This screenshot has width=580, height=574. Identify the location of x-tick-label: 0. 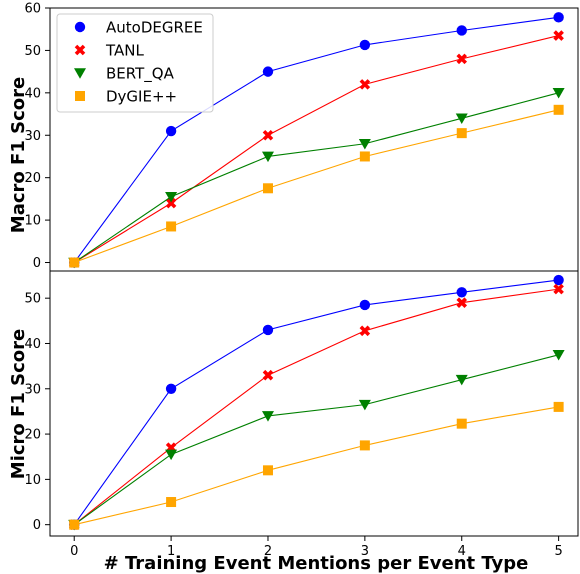
(74, 551).